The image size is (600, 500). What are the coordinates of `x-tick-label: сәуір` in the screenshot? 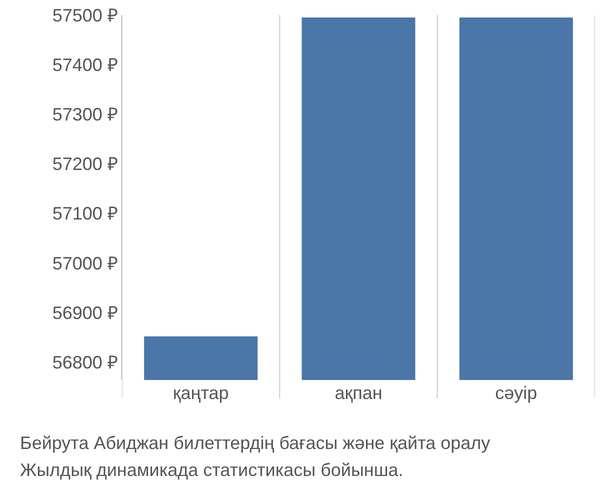 It's located at (516, 393).